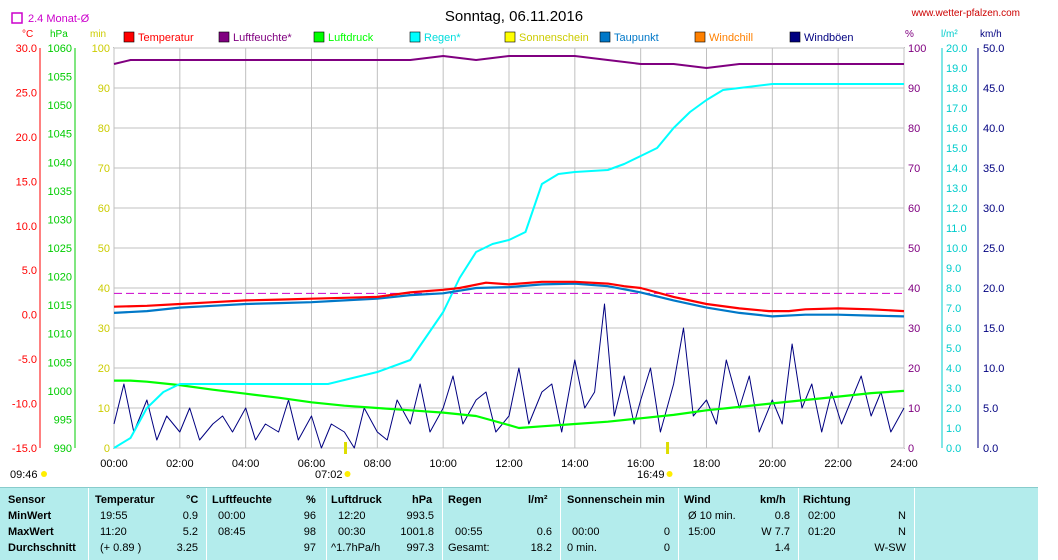  Describe the element at coordinates (232, 532) in the screenshot. I see `max-humidity-time: 08:45` at that location.